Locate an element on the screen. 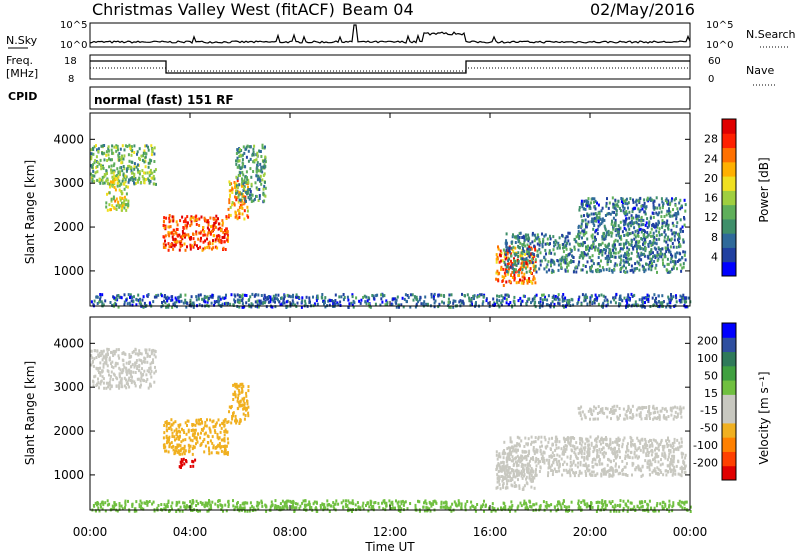 The image size is (800, 554). y-tick-label: 2000 is located at coordinates (68, 227).